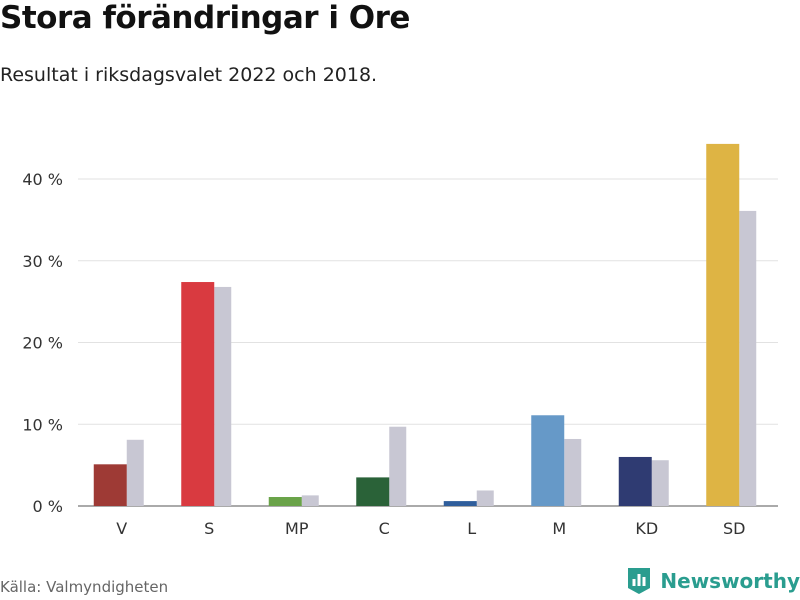  Describe the element at coordinates (121, 528) in the screenshot. I see `x-tick-label: V` at that location.